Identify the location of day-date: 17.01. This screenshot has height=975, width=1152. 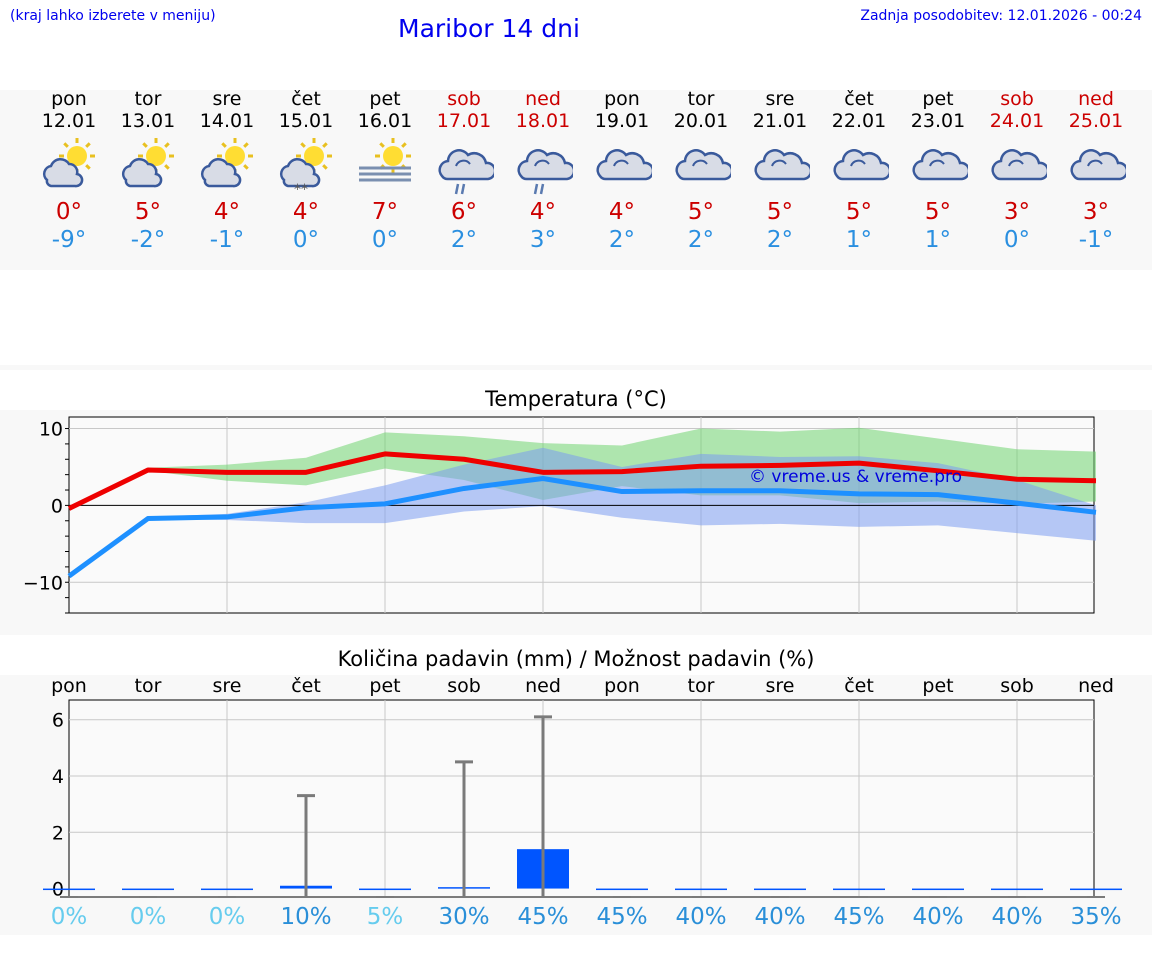
(464, 121).